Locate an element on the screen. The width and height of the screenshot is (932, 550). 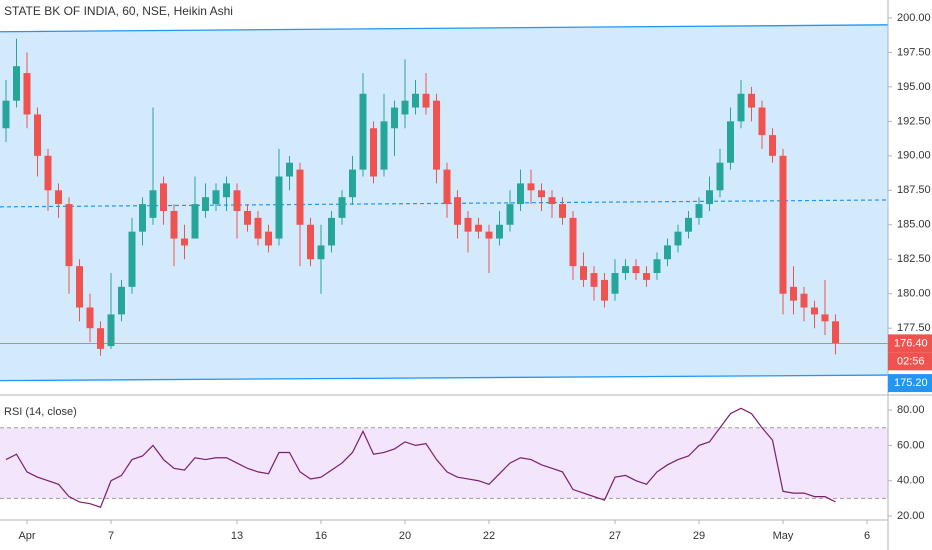
countdown-box is located at coordinates (910, 361).